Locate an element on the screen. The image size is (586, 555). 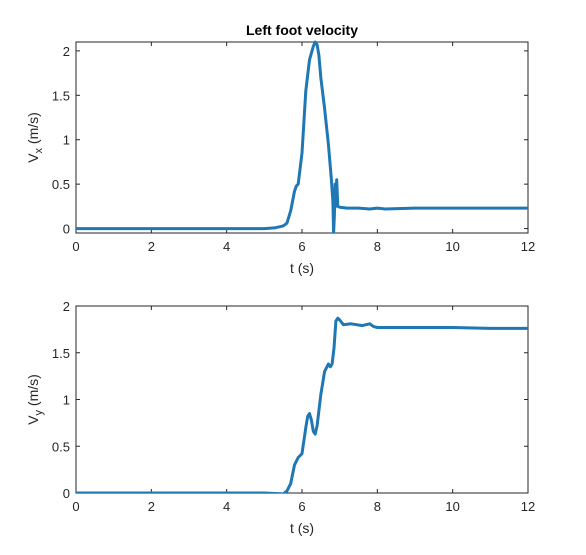
top-x-tick-label: 12 is located at coordinates (528, 246).